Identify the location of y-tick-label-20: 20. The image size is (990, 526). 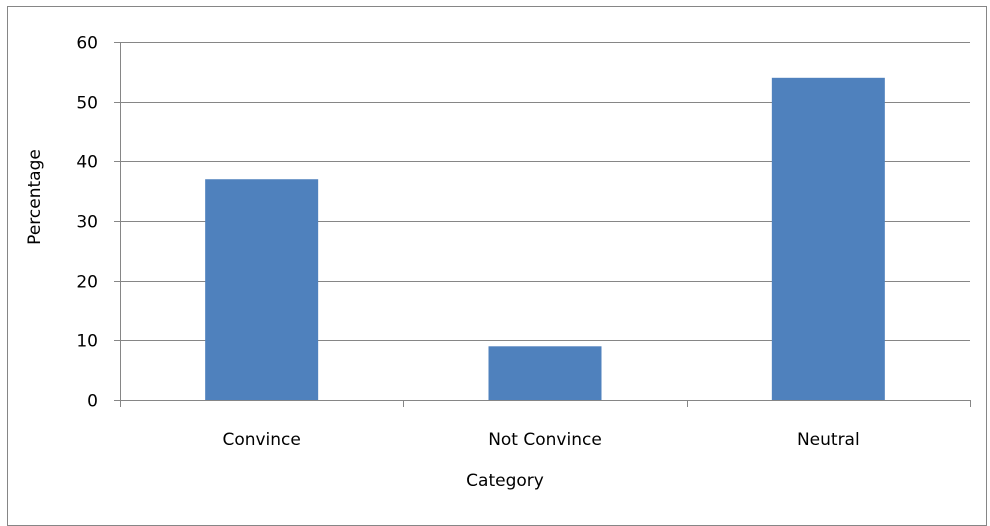
(87, 283).